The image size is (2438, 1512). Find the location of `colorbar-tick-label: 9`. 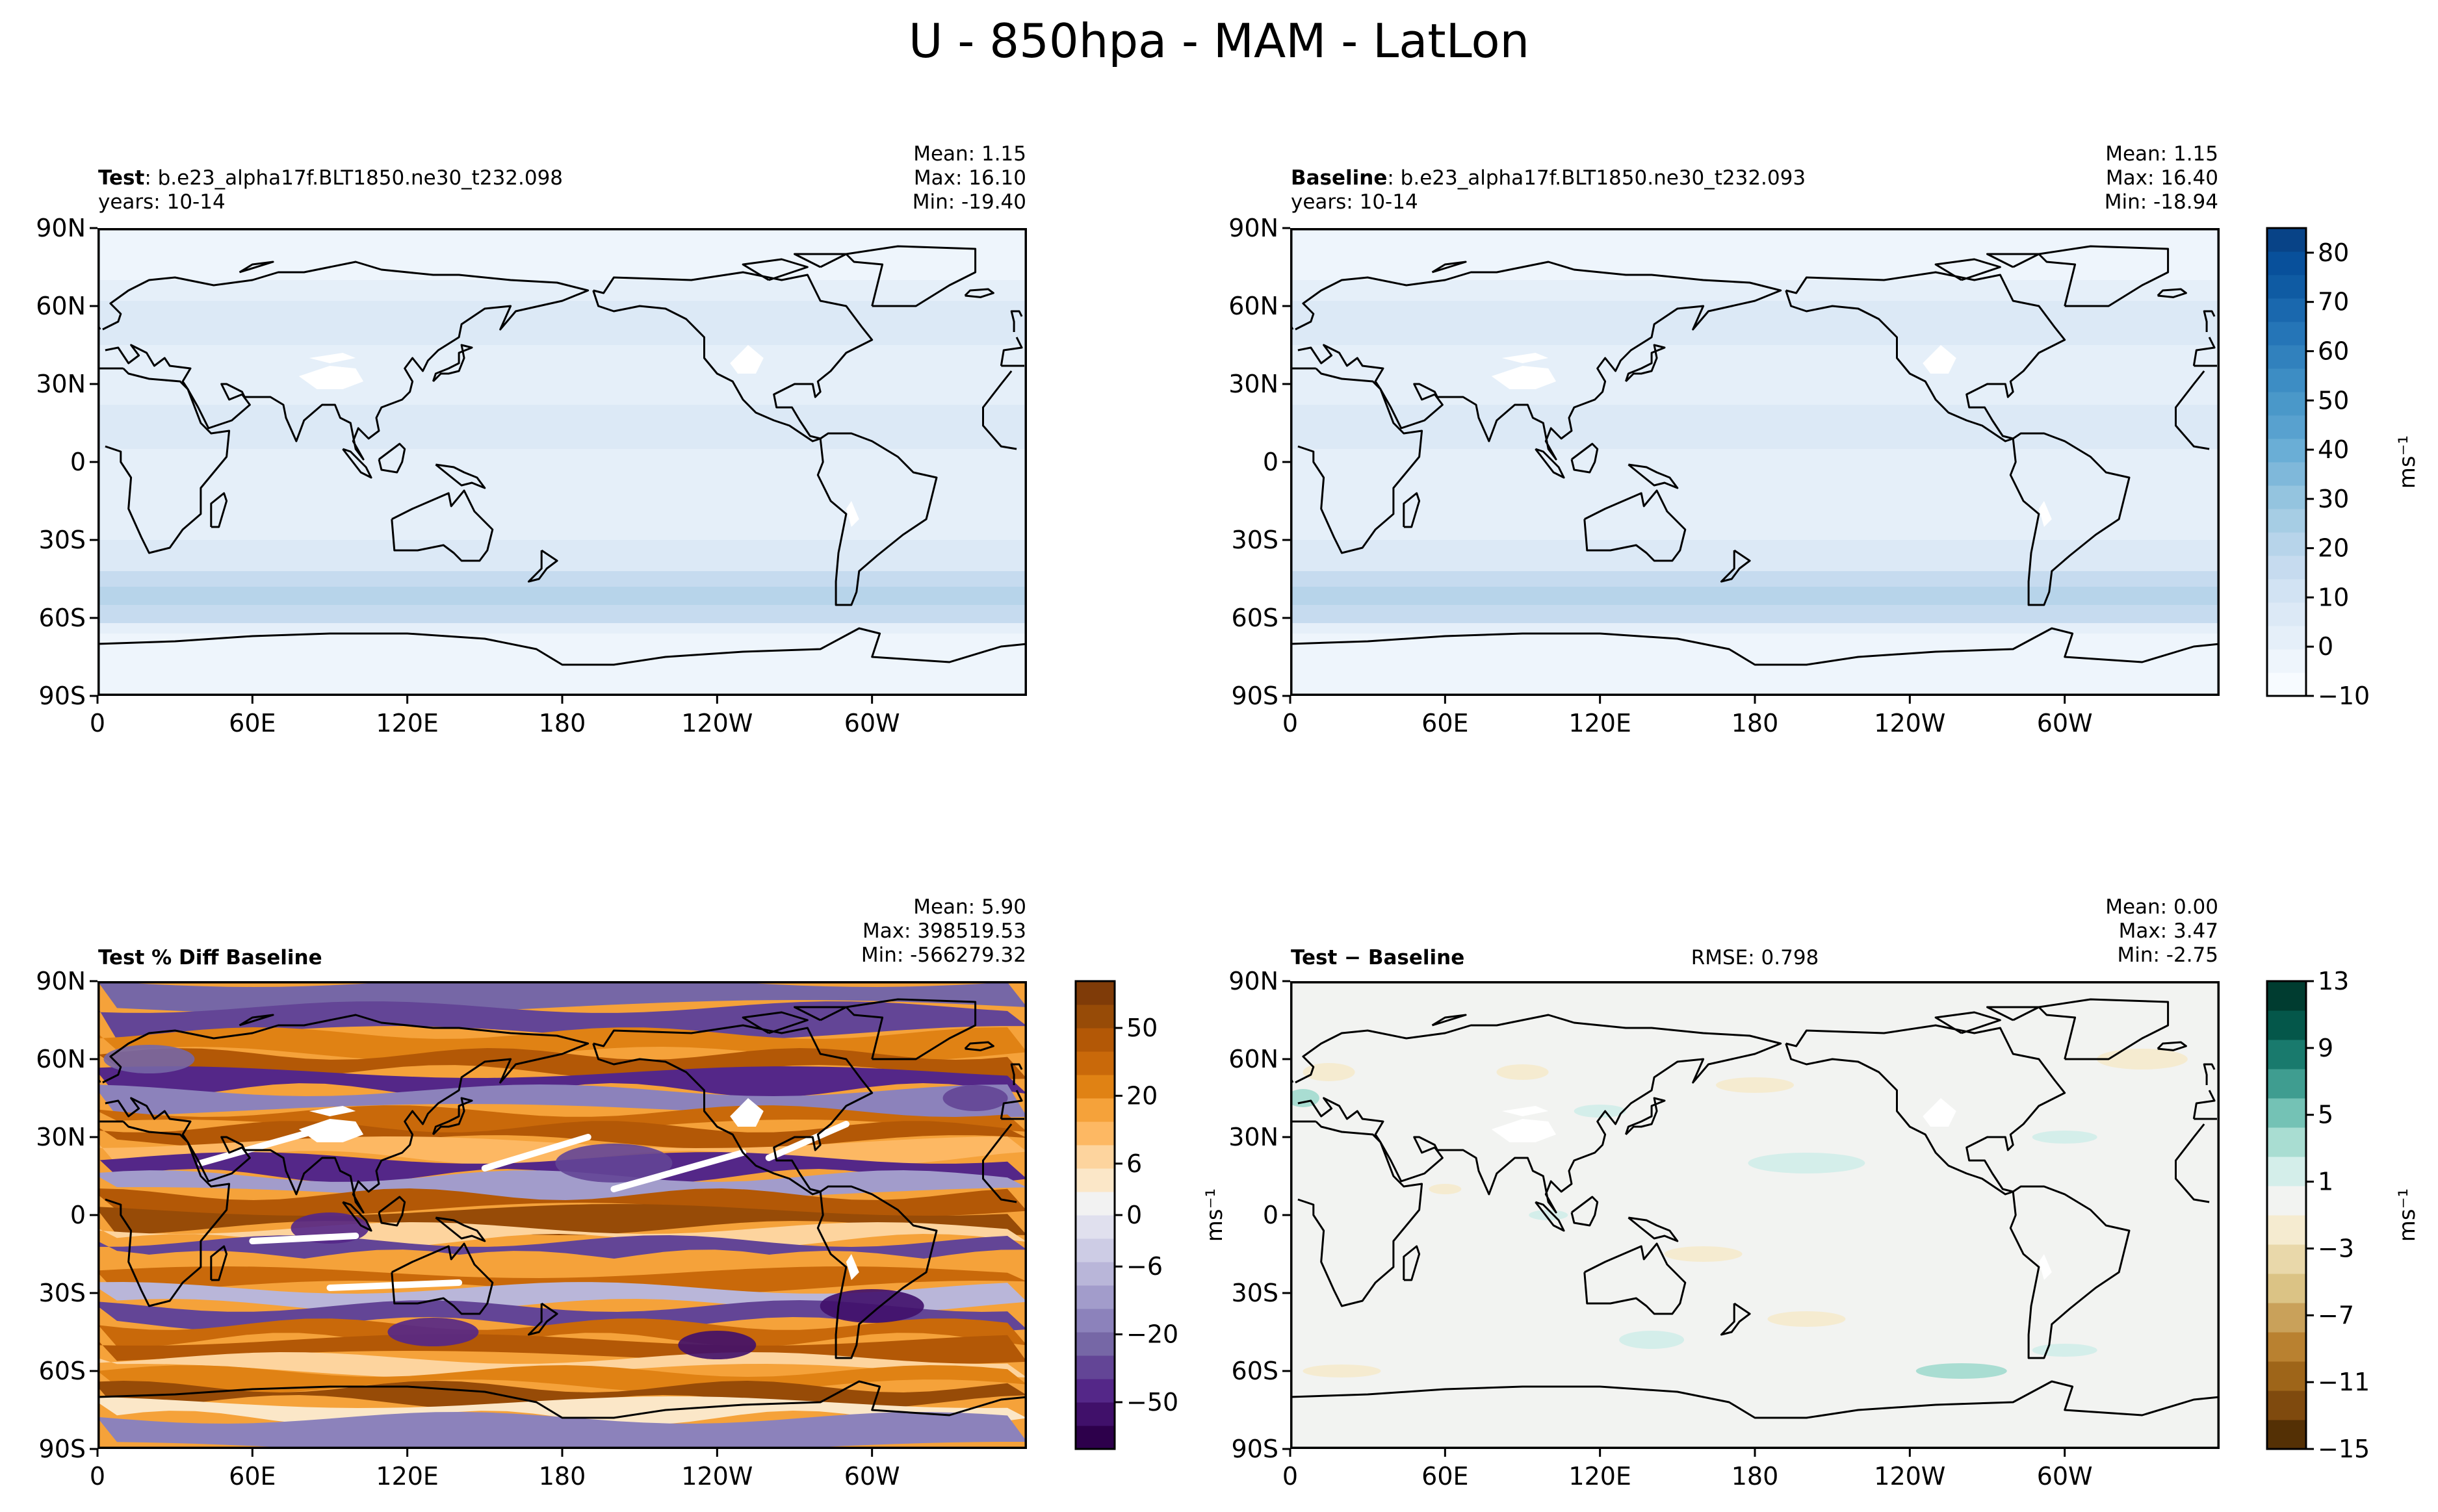

colorbar-tick-label: 9 is located at coordinates (2325, 1048).